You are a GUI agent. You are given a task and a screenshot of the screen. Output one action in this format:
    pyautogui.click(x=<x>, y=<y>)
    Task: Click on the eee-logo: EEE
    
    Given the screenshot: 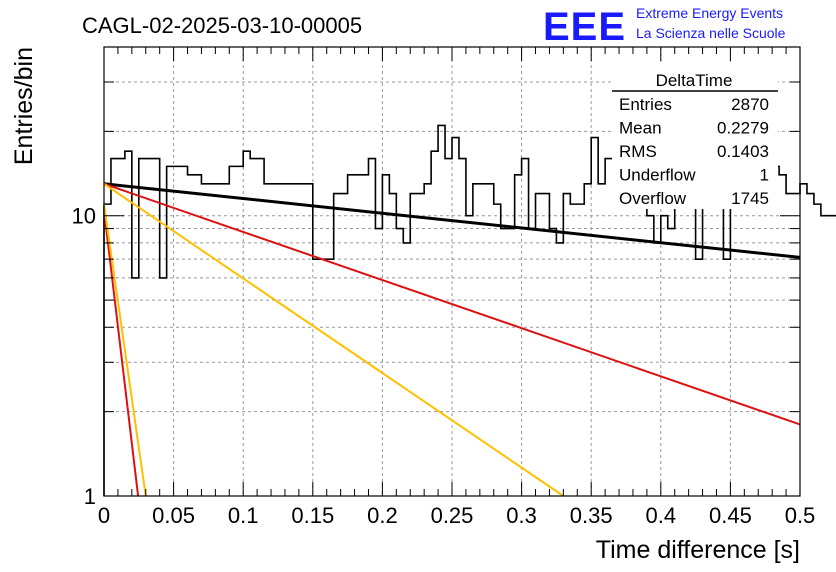 What is the action you would take?
    pyautogui.click(x=584, y=27)
    